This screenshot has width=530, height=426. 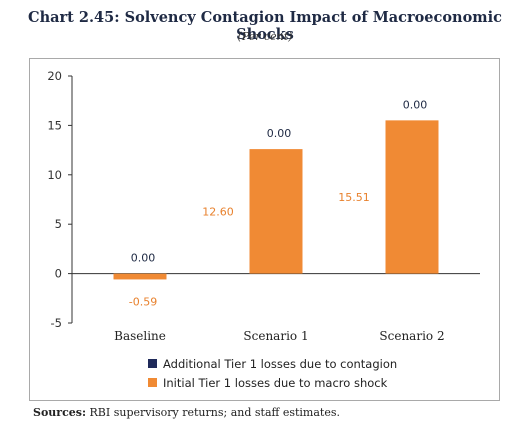 I want to click on chart-subtitle: (Per cent), so click(x=265, y=36).